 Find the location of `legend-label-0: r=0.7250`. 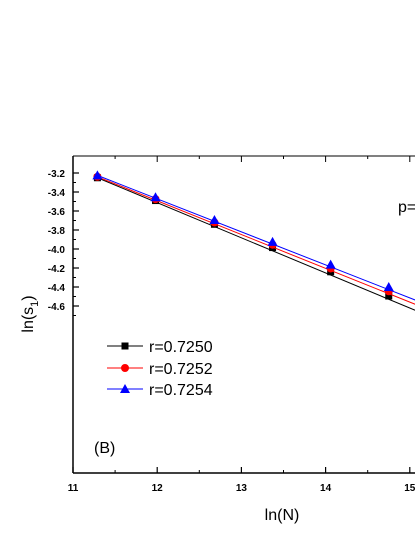

legend-label-0: r=0.7250 is located at coordinates (181, 347).